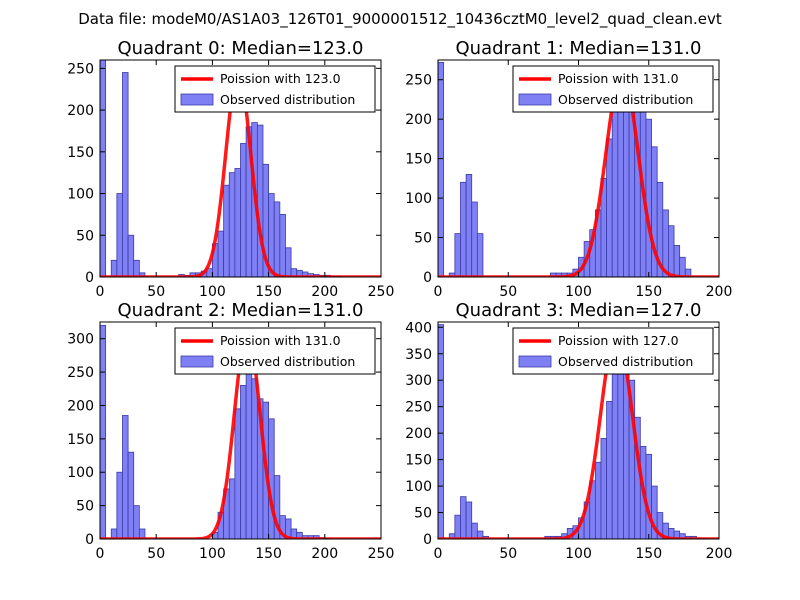 This screenshot has height=600, width=800. Describe the element at coordinates (241, 310) in the screenshot. I see `panel-title: Quadrant 2: Median=131.0` at that location.